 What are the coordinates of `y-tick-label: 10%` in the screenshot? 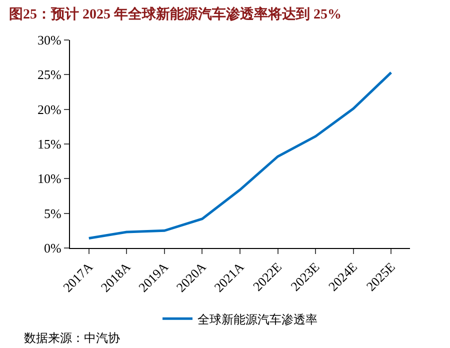 It's located at (50, 178).